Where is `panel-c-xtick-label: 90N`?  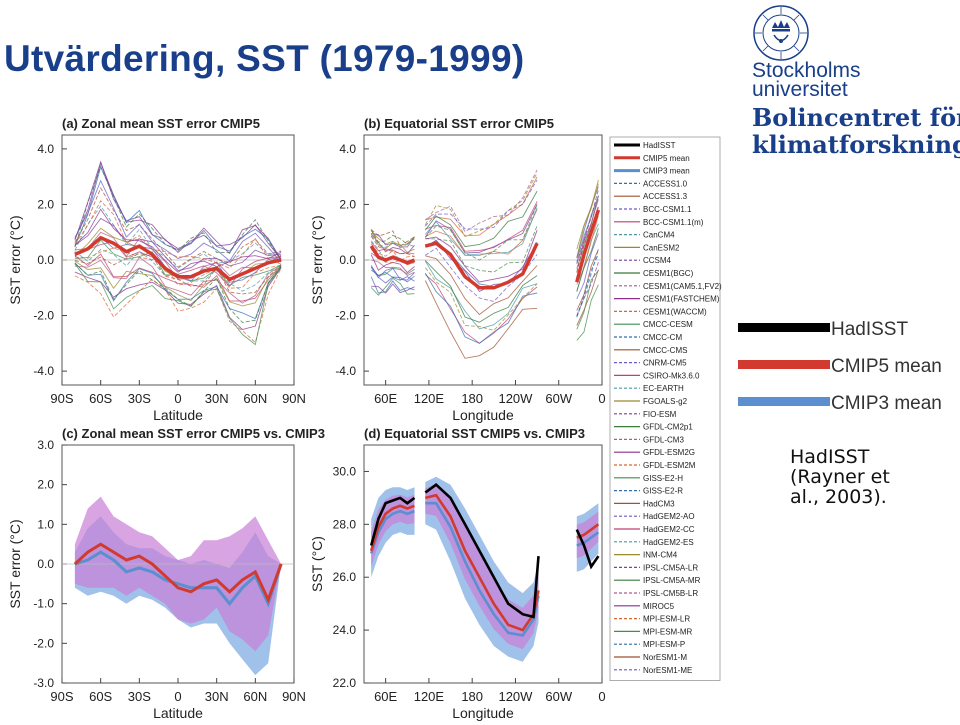 panel-c-xtick-label: 90N is located at coordinates (294, 696).